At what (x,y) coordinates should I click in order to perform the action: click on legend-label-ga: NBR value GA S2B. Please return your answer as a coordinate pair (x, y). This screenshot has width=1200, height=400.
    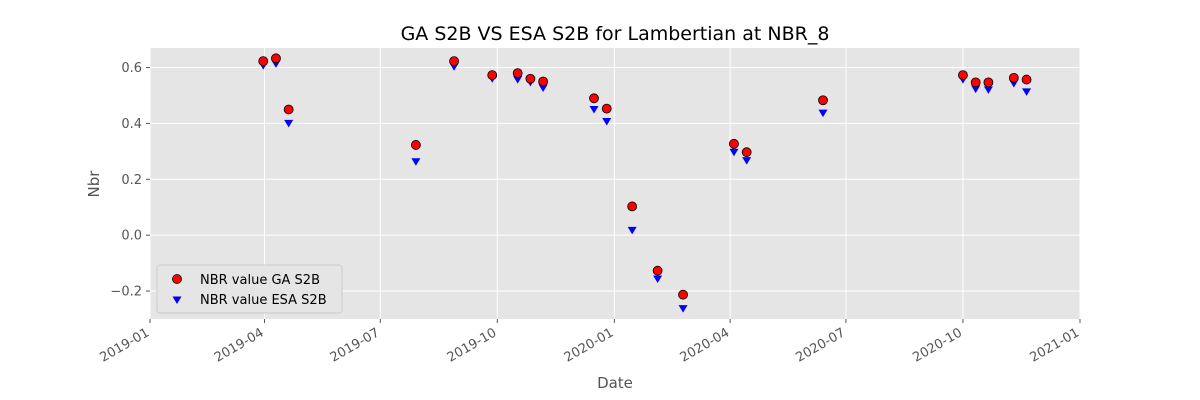
    Looking at the image, I should click on (260, 280).